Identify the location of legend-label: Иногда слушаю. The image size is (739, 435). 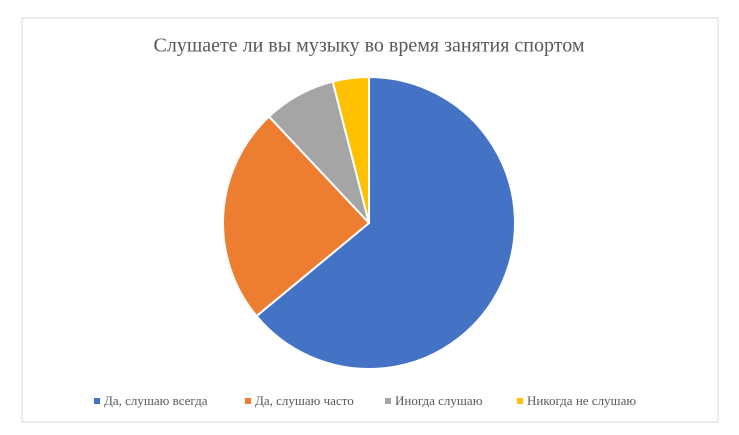
(439, 400).